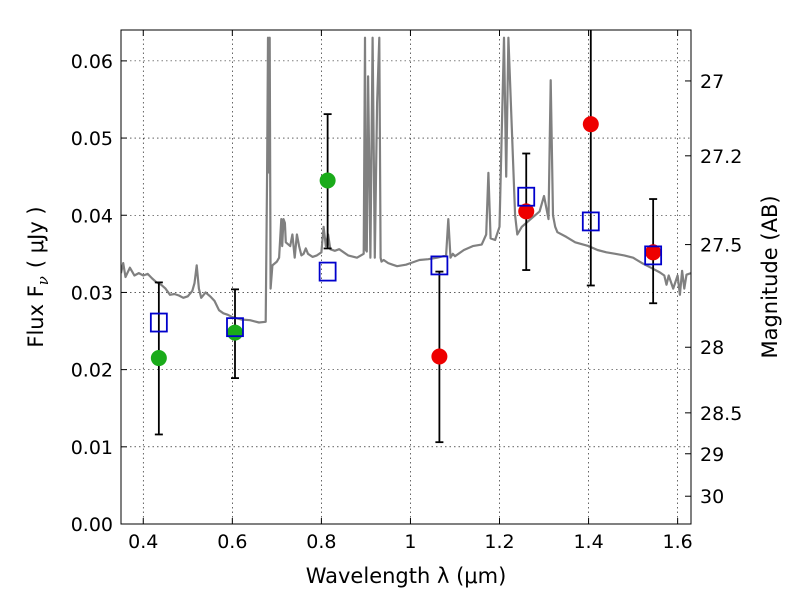 Image resolution: width=800 pixels, height=600 pixels. Describe the element at coordinates (92, 139) in the screenshot. I see `y-tick-label: 0.05` at that location.